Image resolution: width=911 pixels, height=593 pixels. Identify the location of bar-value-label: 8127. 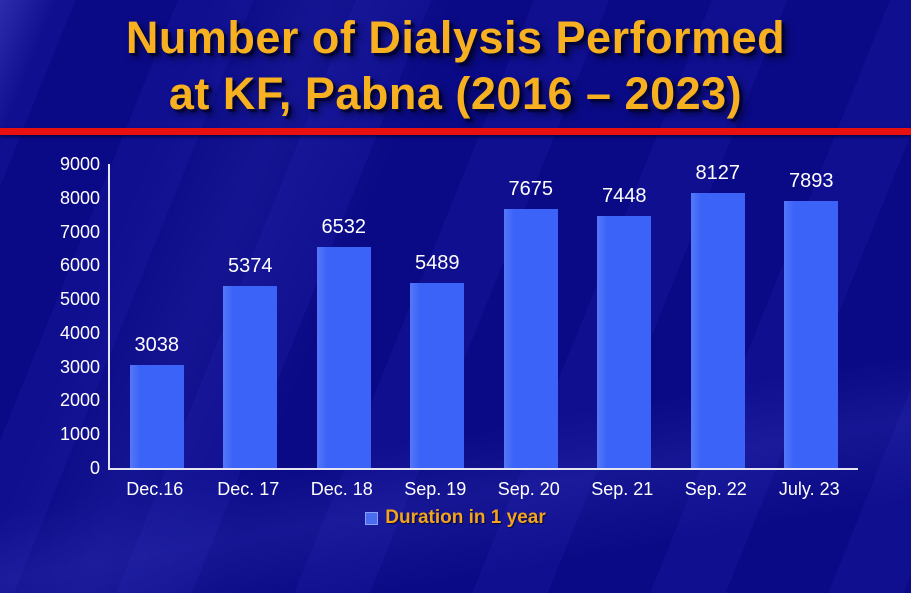
(718, 173).